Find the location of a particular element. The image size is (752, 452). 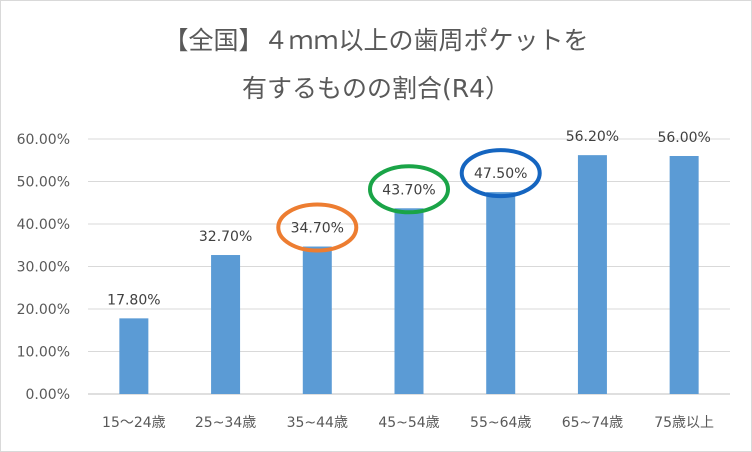

y-tick-label: 10.00% is located at coordinates (43, 353).